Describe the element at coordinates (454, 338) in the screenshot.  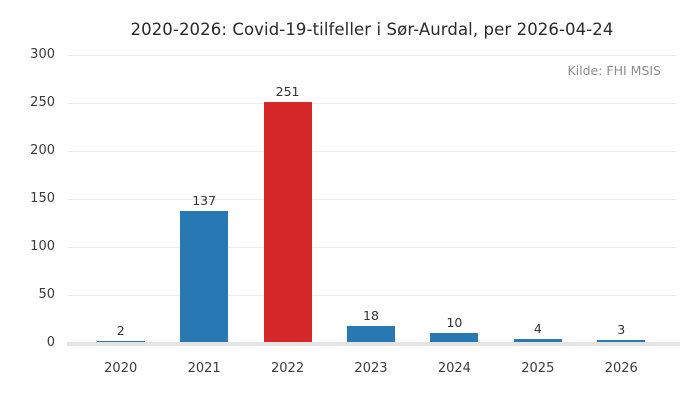
I see `bar-2024` at that location.